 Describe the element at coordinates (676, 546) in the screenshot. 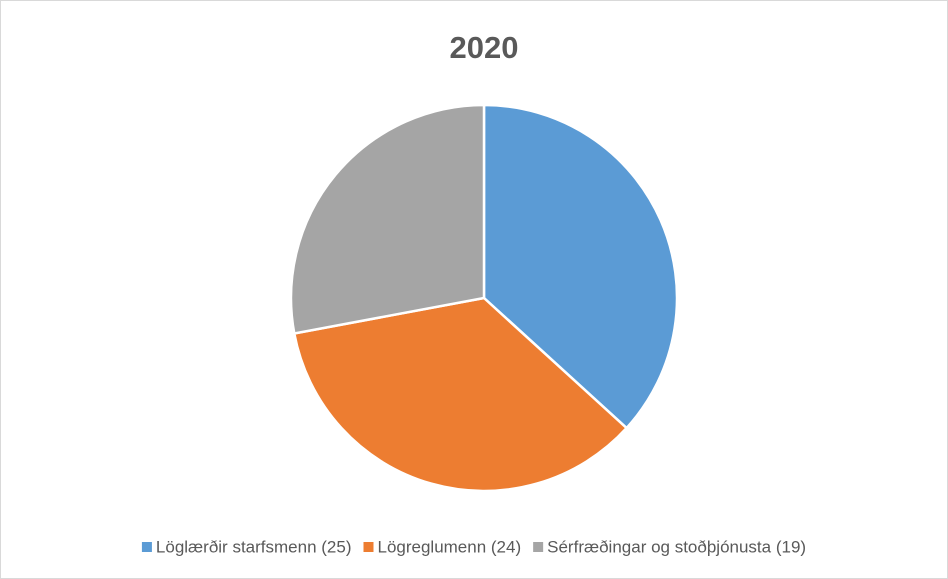

I see `legend-label: Sérfræðingar og stoðþjónusta (19)` at that location.